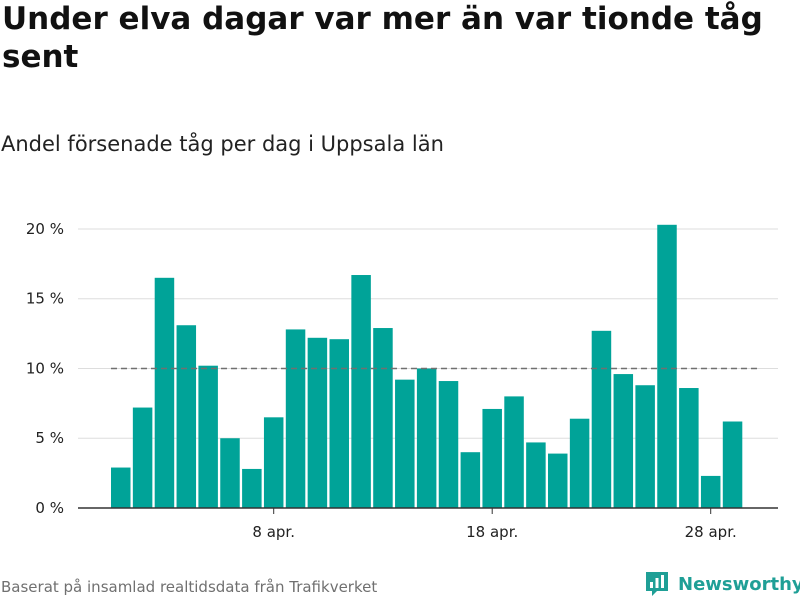 The height and width of the screenshot is (600, 800). Describe the element at coordinates (711, 532) in the screenshot. I see `x-tick-label: 28 apr.` at that location.